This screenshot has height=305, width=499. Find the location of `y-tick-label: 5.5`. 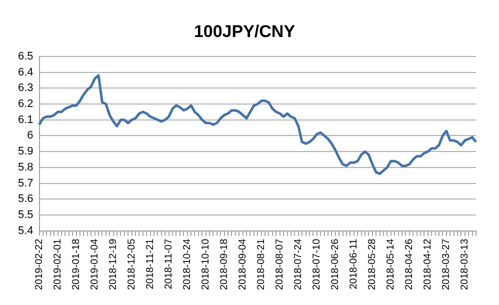

y-tick-label: 5.5 is located at coordinates (26, 215).